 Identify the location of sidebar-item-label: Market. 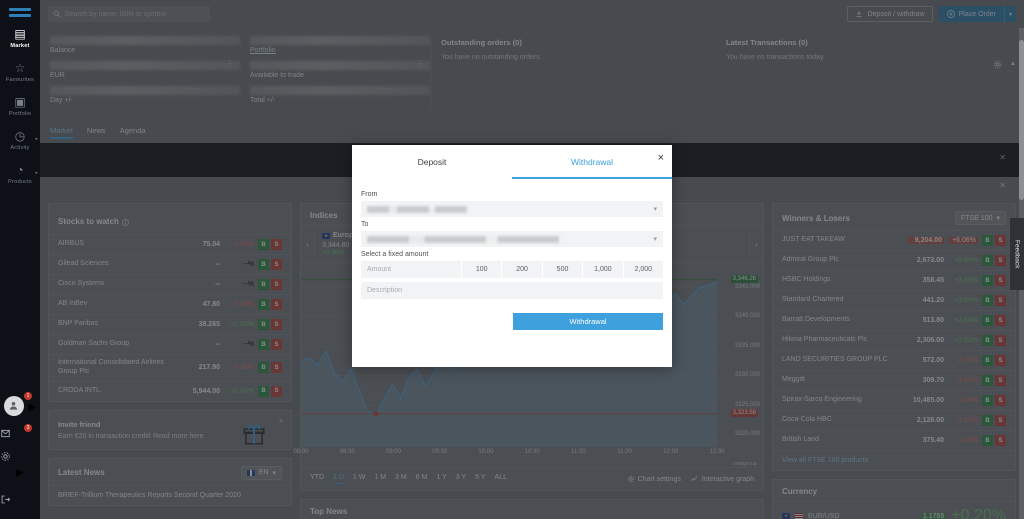
(20, 46).